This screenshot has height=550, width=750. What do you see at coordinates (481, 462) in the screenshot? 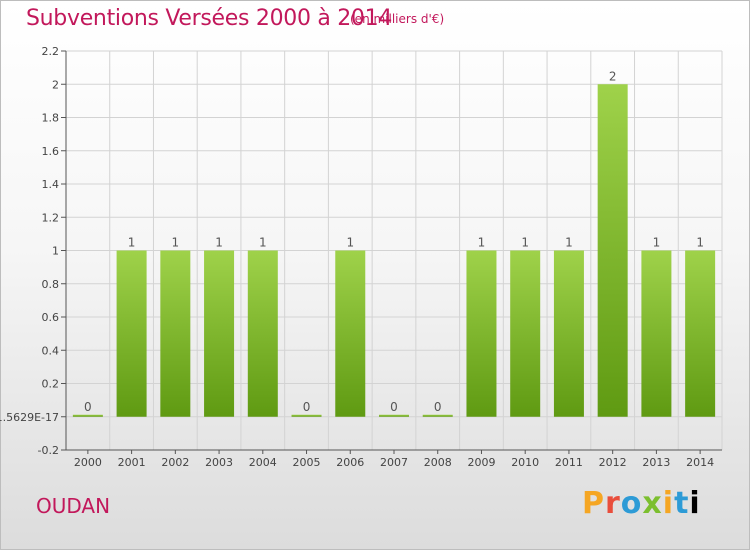
I see `x-tick-label: 2009` at bounding box center [481, 462].